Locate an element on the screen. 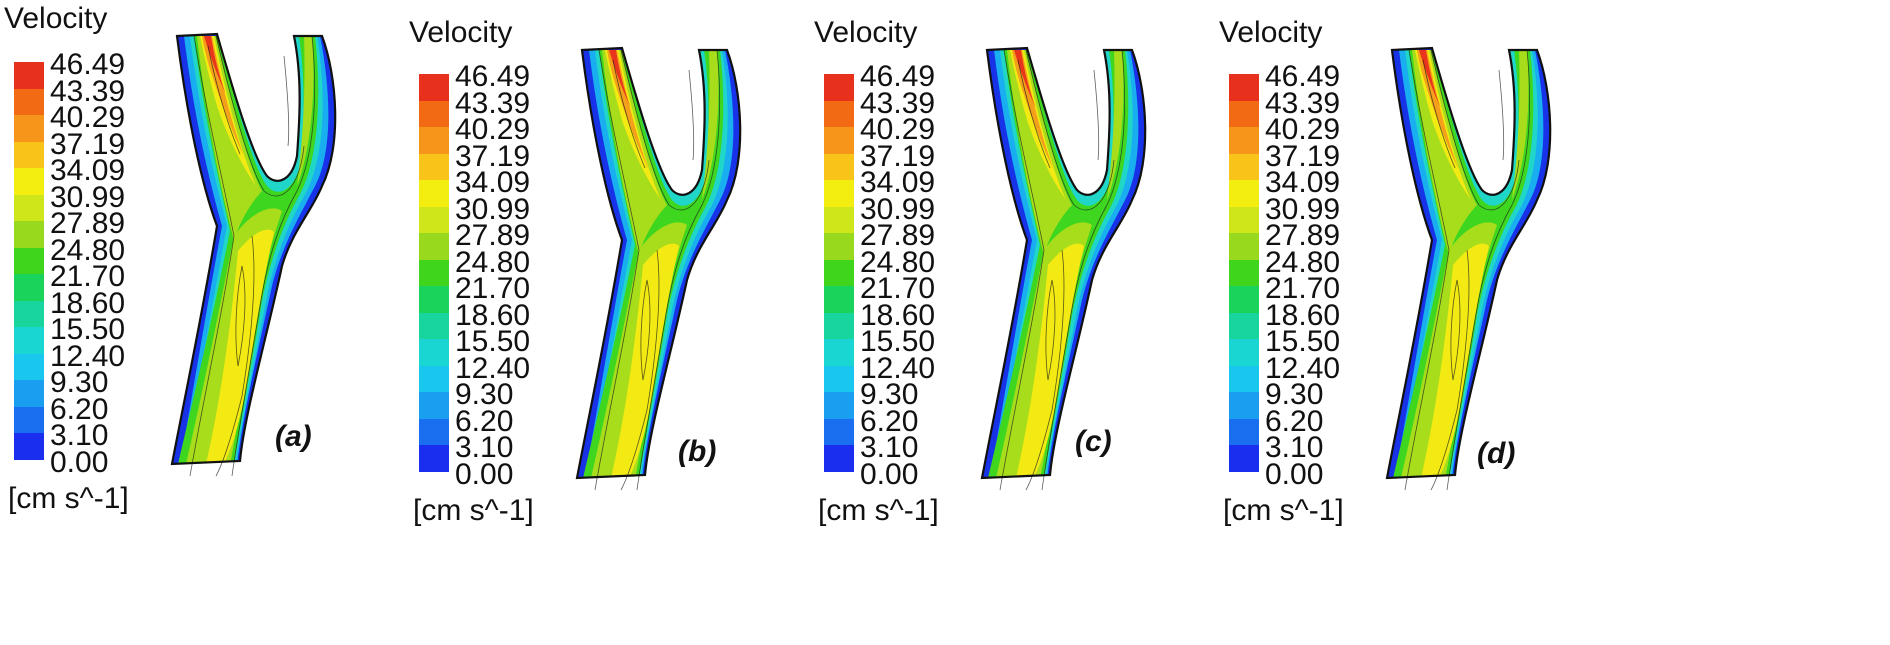 This screenshot has width=1890, height=645. panel-label: (a) is located at coordinates (293, 436).